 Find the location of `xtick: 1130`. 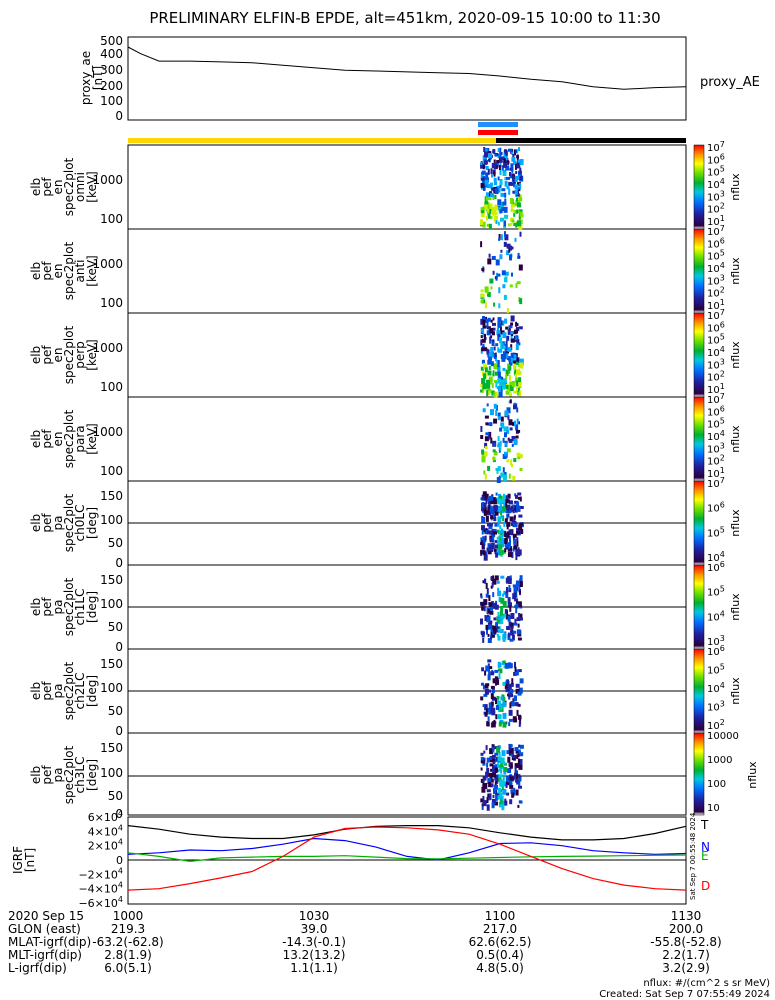

xtick: 1130 is located at coordinates (686, 916).